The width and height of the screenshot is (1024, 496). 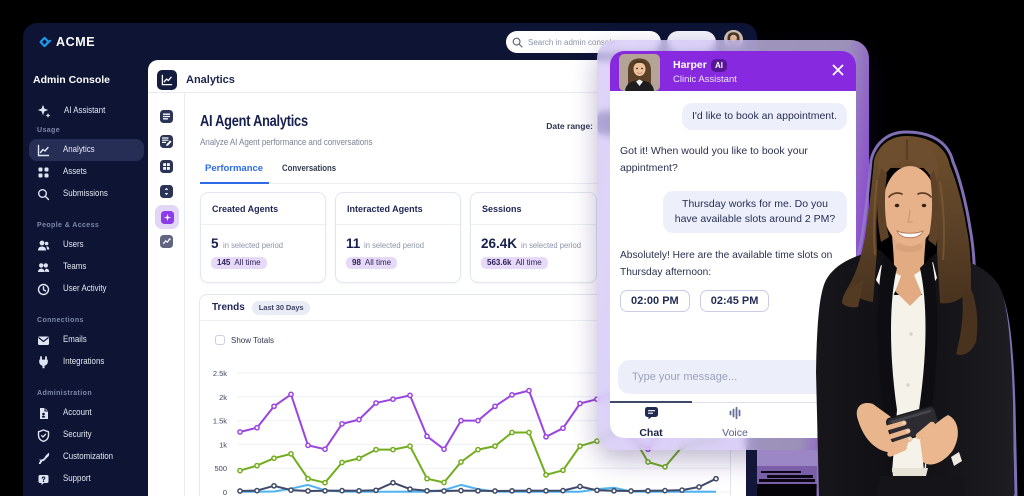 What do you see at coordinates (220, 421) in the screenshot?
I see `svg-text: 1.5k` at bounding box center [220, 421].